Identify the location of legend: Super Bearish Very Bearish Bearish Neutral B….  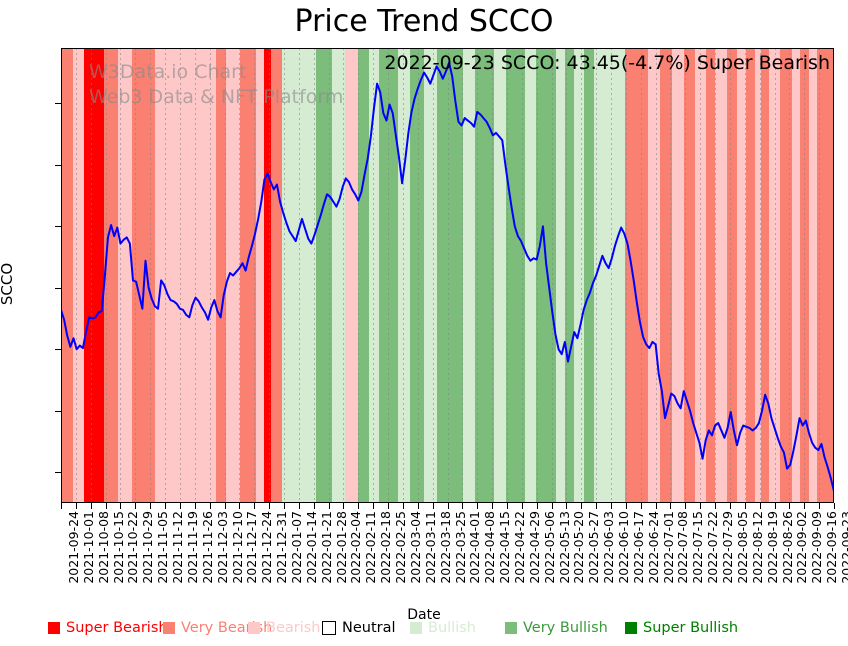
(424, 632).